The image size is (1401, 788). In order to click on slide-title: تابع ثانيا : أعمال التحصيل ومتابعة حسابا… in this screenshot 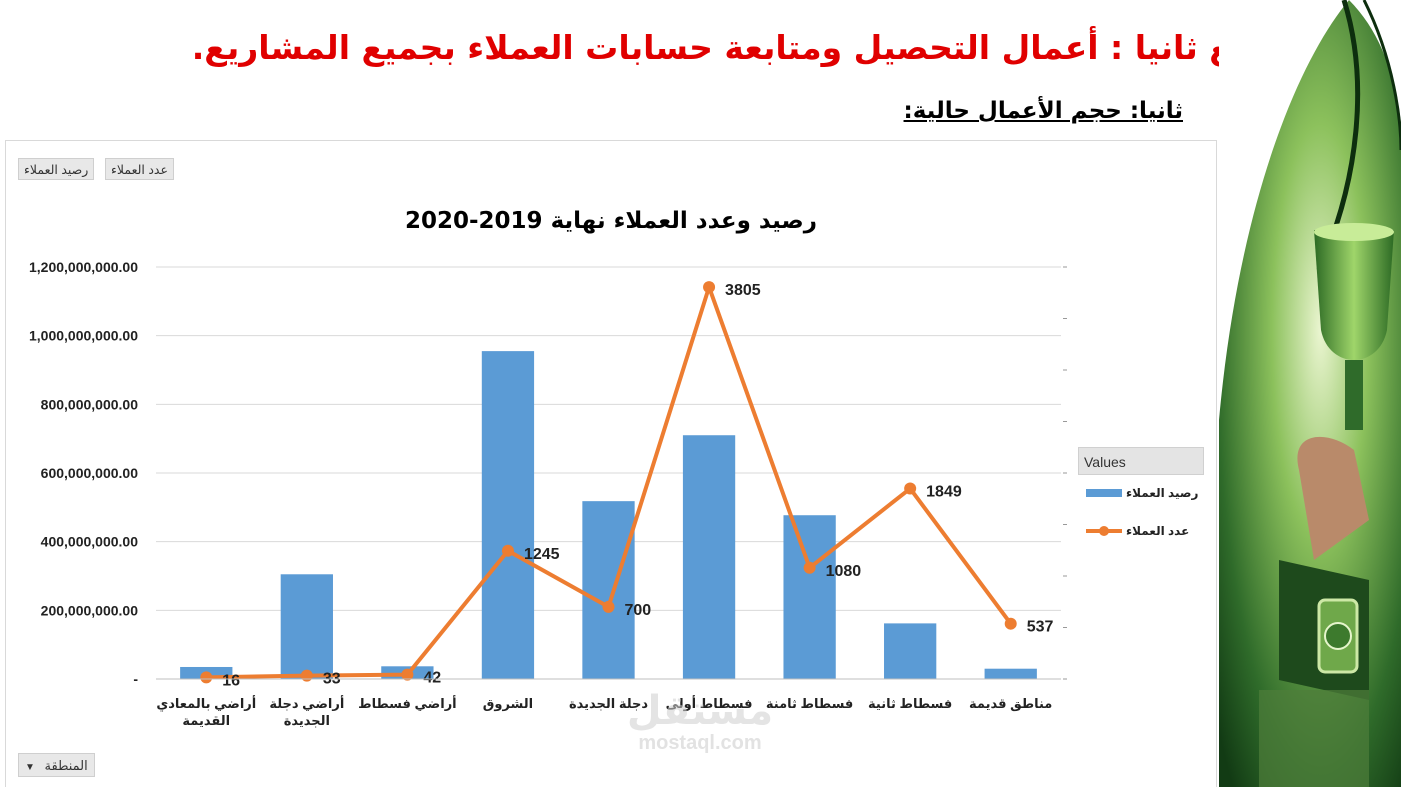, I will do `click(730, 47)`.